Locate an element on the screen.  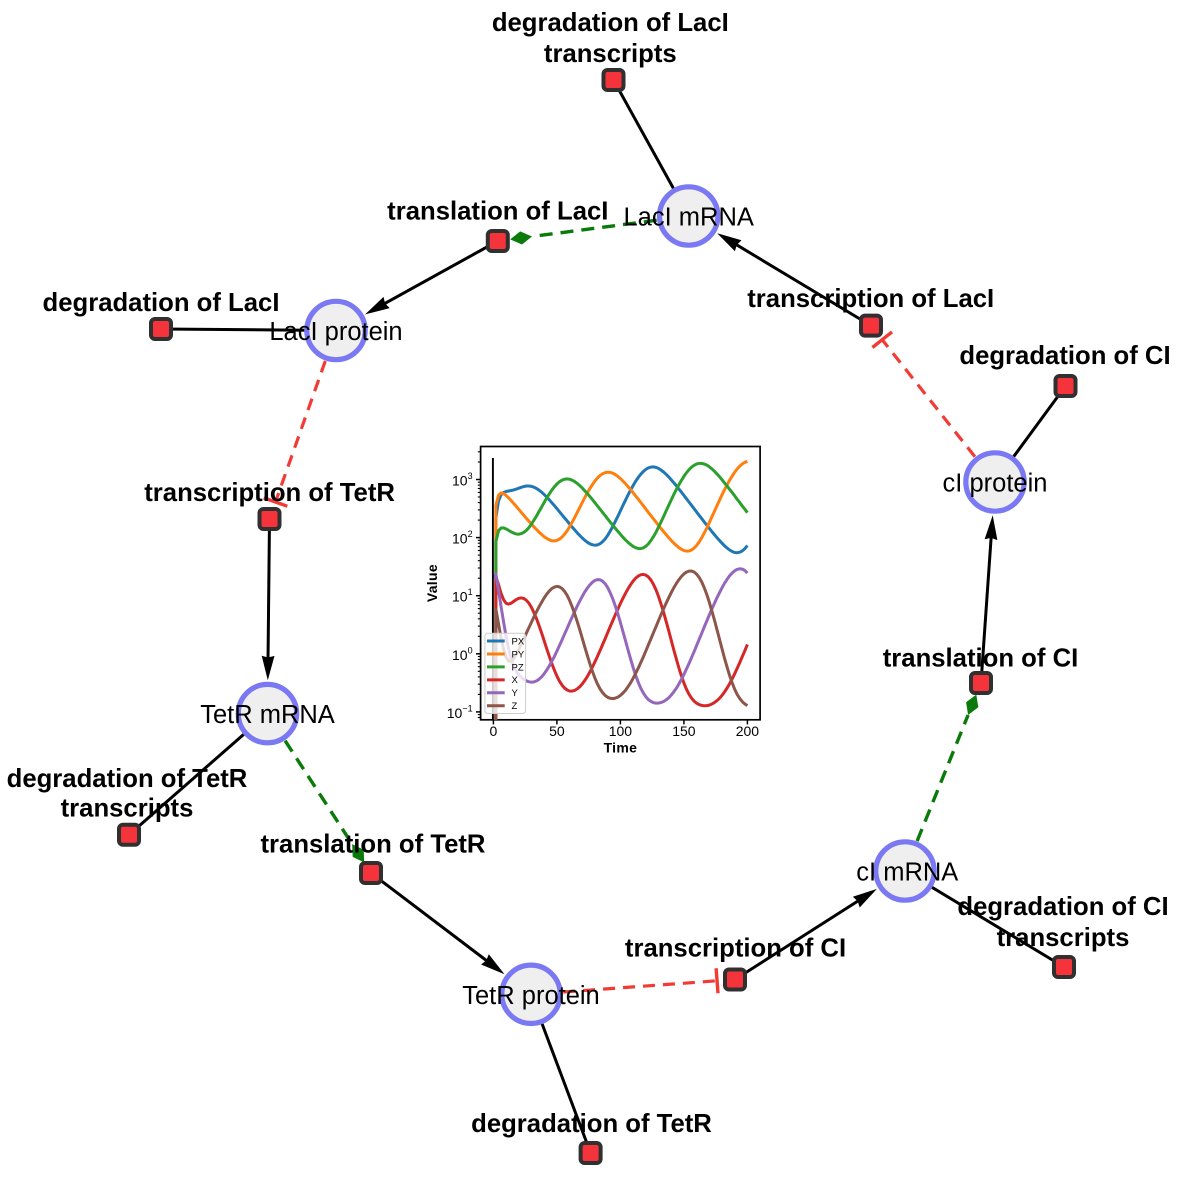
svg-text: LacI mRNA is located at coordinates (689, 218).